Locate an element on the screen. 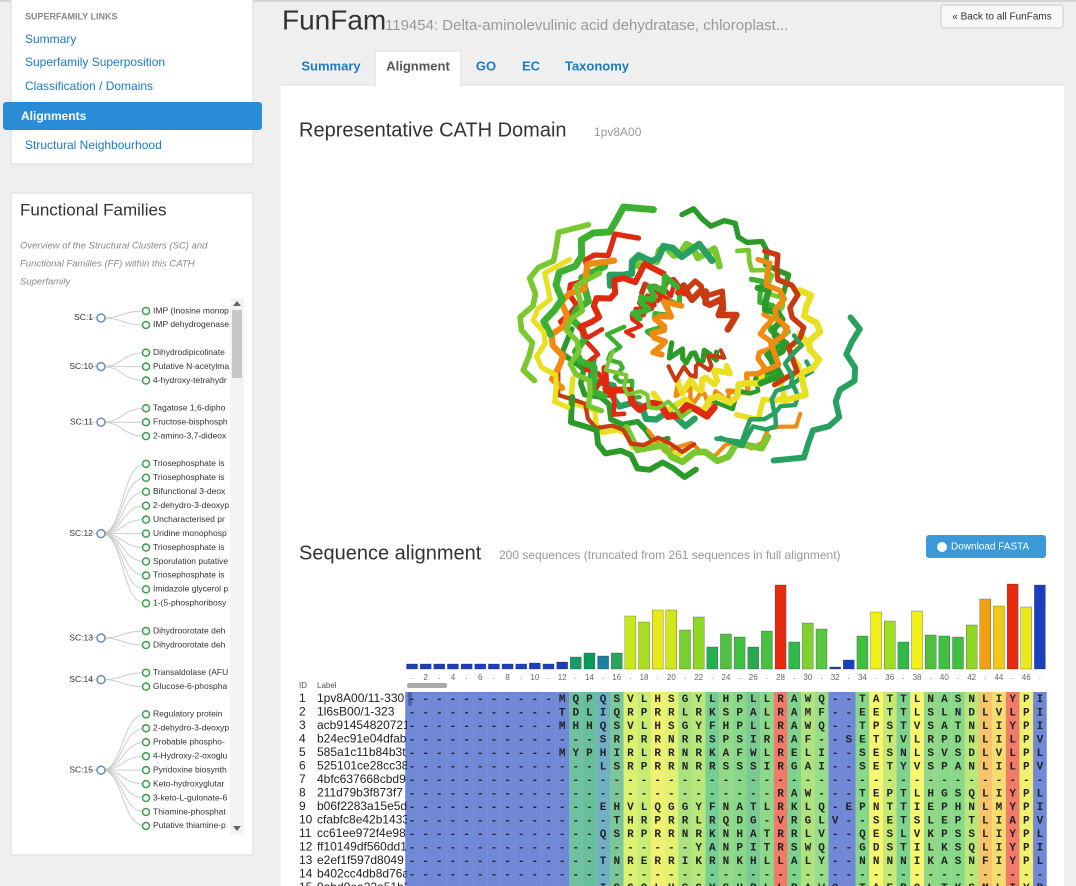 This screenshot has height=886, width=1076. download-icon is located at coordinates (942, 547).